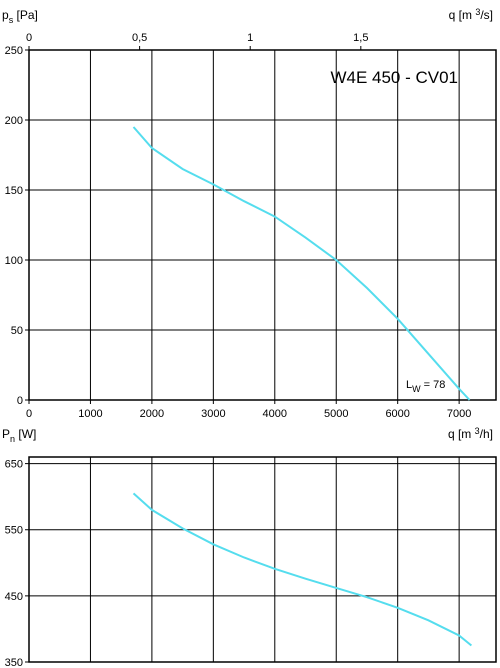  What do you see at coordinates (17, 226) in the screenshot?
I see `pressure-y-ticks: 0 50 100 150 200 250` at bounding box center [17, 226].